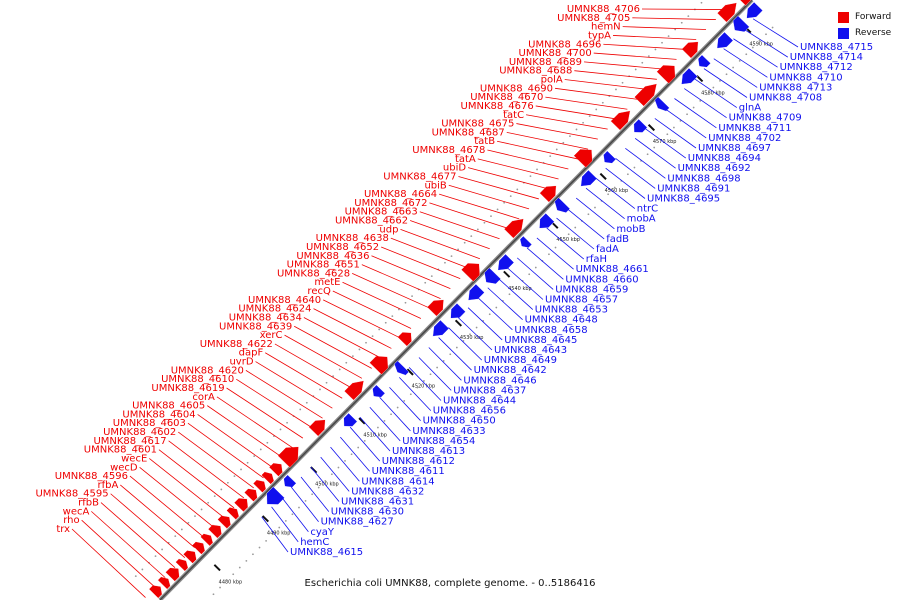  What do you see at coordinates (71, 520) in the screenshot?
I see `forward-gene-label: rho` at bounding box center [71, 520].